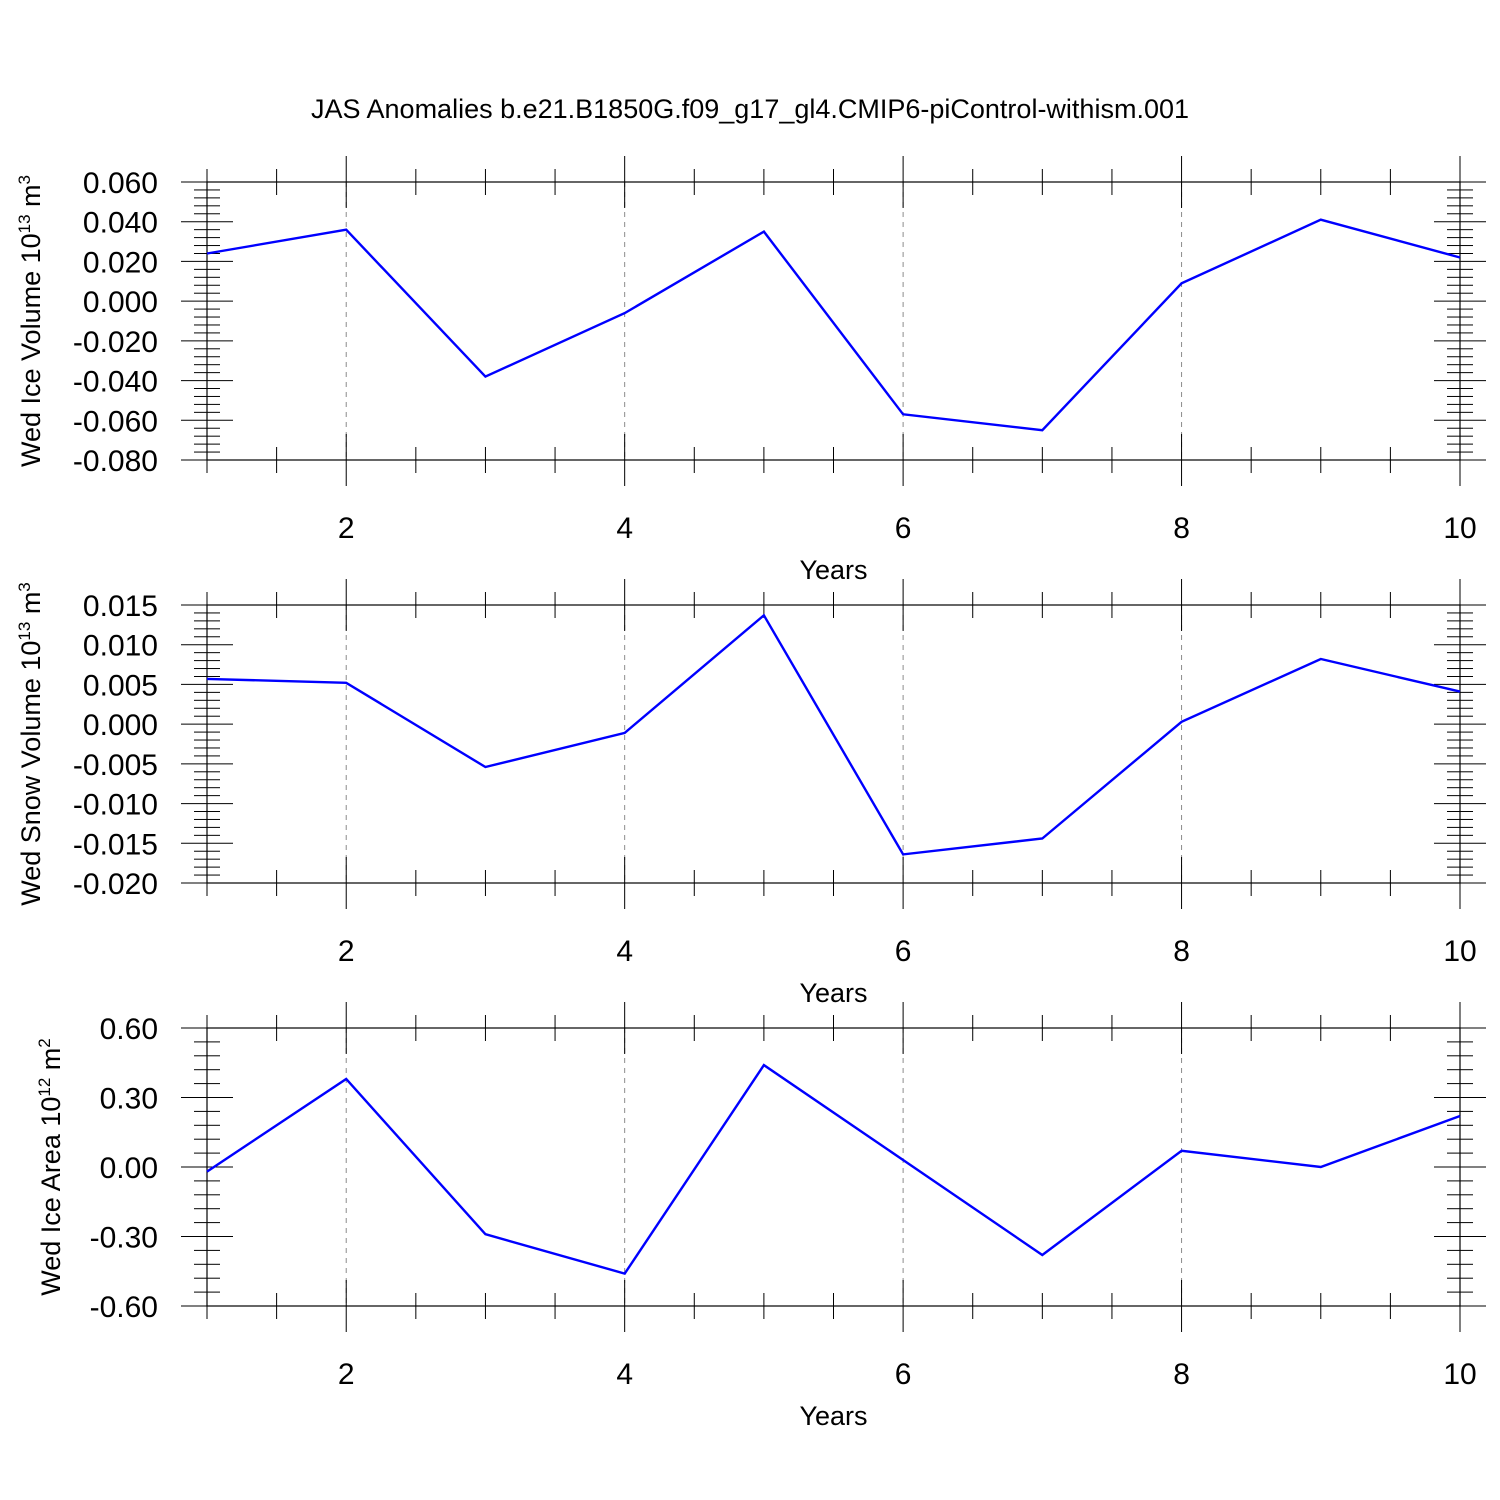 This screenshot has width=1500, height=1500. I want to click on y-axis-title-exponent: 12, so click(44, 1087).